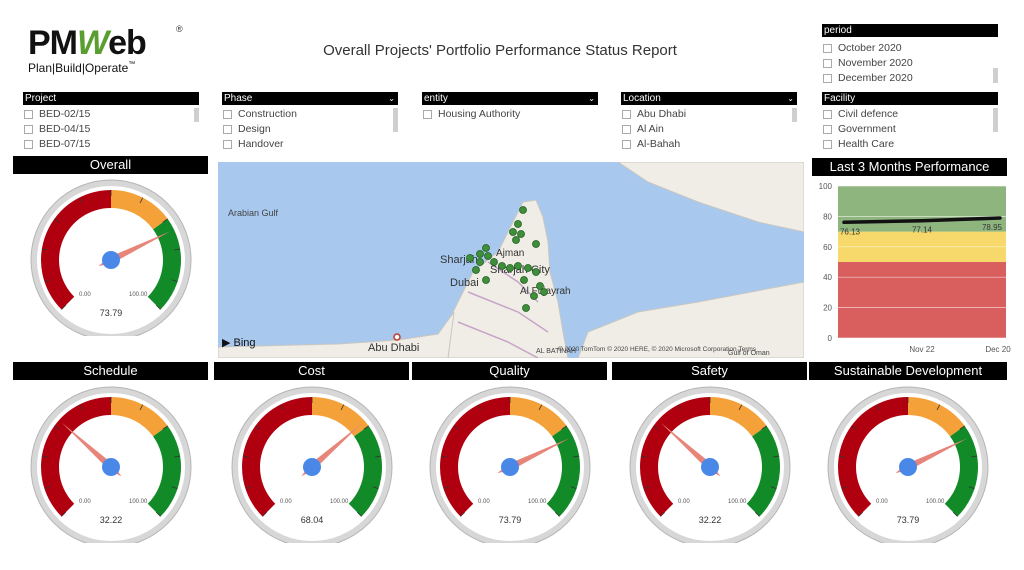 The height and width of the screenshot is (570, 1024). I want to click on map-label-gulf-oman: Gulf of Oman, so click(749, 353).